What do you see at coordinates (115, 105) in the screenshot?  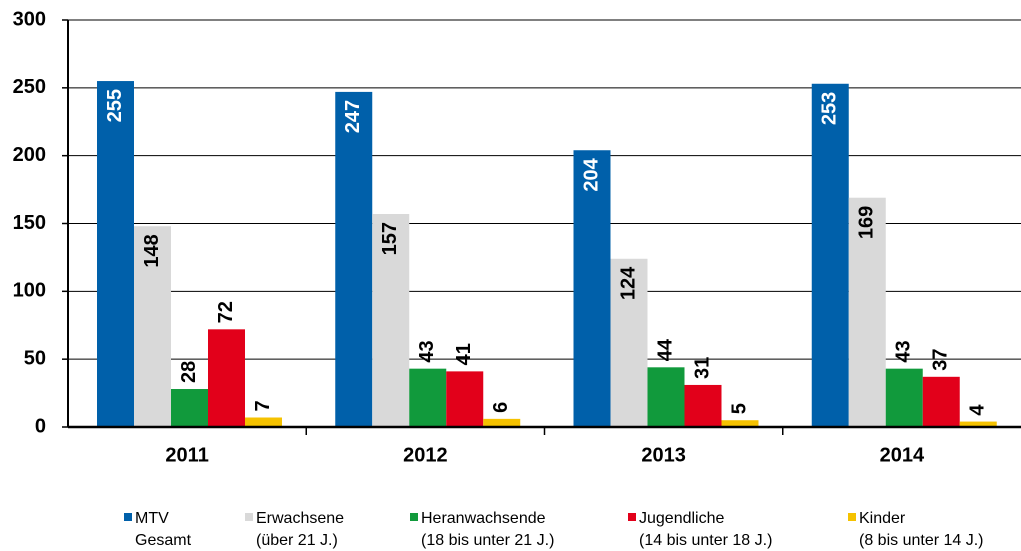 I see `data-label: 255` at bounding box center [115, 105].